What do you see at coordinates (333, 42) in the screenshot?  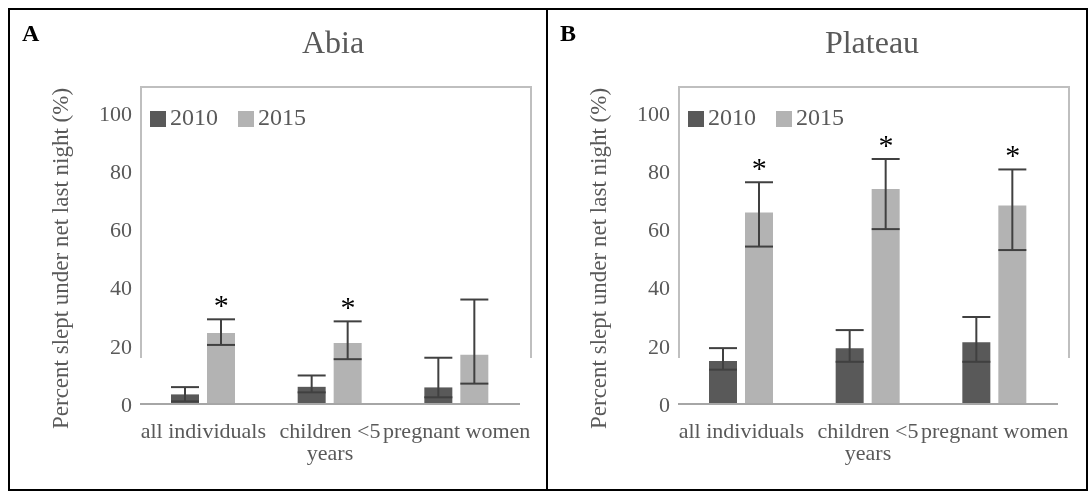 I see `chart-title: Abia` at bounding box center [333, 42].